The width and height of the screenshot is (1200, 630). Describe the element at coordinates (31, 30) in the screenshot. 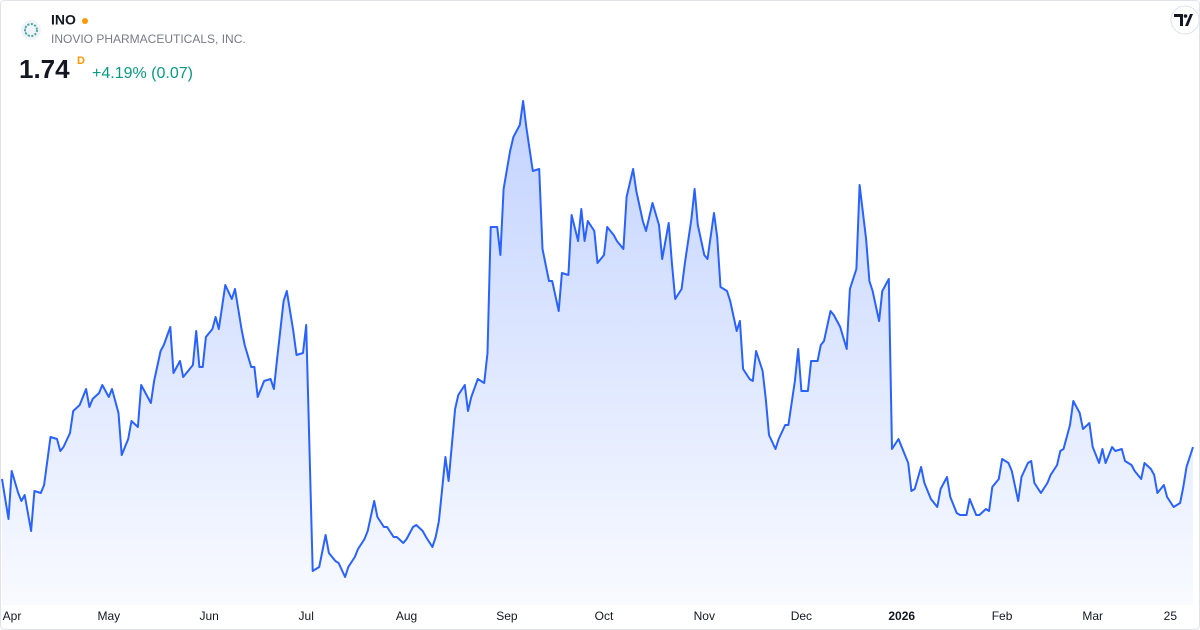

I see `symbol-logo` at that location.